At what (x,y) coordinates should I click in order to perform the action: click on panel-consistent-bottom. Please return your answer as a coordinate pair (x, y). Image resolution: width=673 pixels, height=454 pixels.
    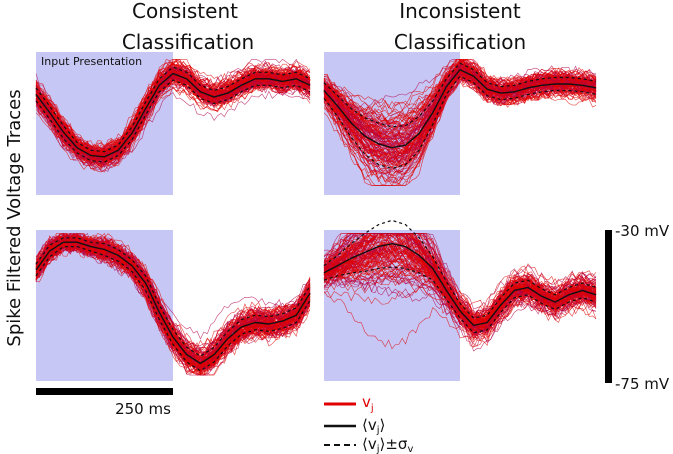
    Looking at the image, I should click on (173, 304).